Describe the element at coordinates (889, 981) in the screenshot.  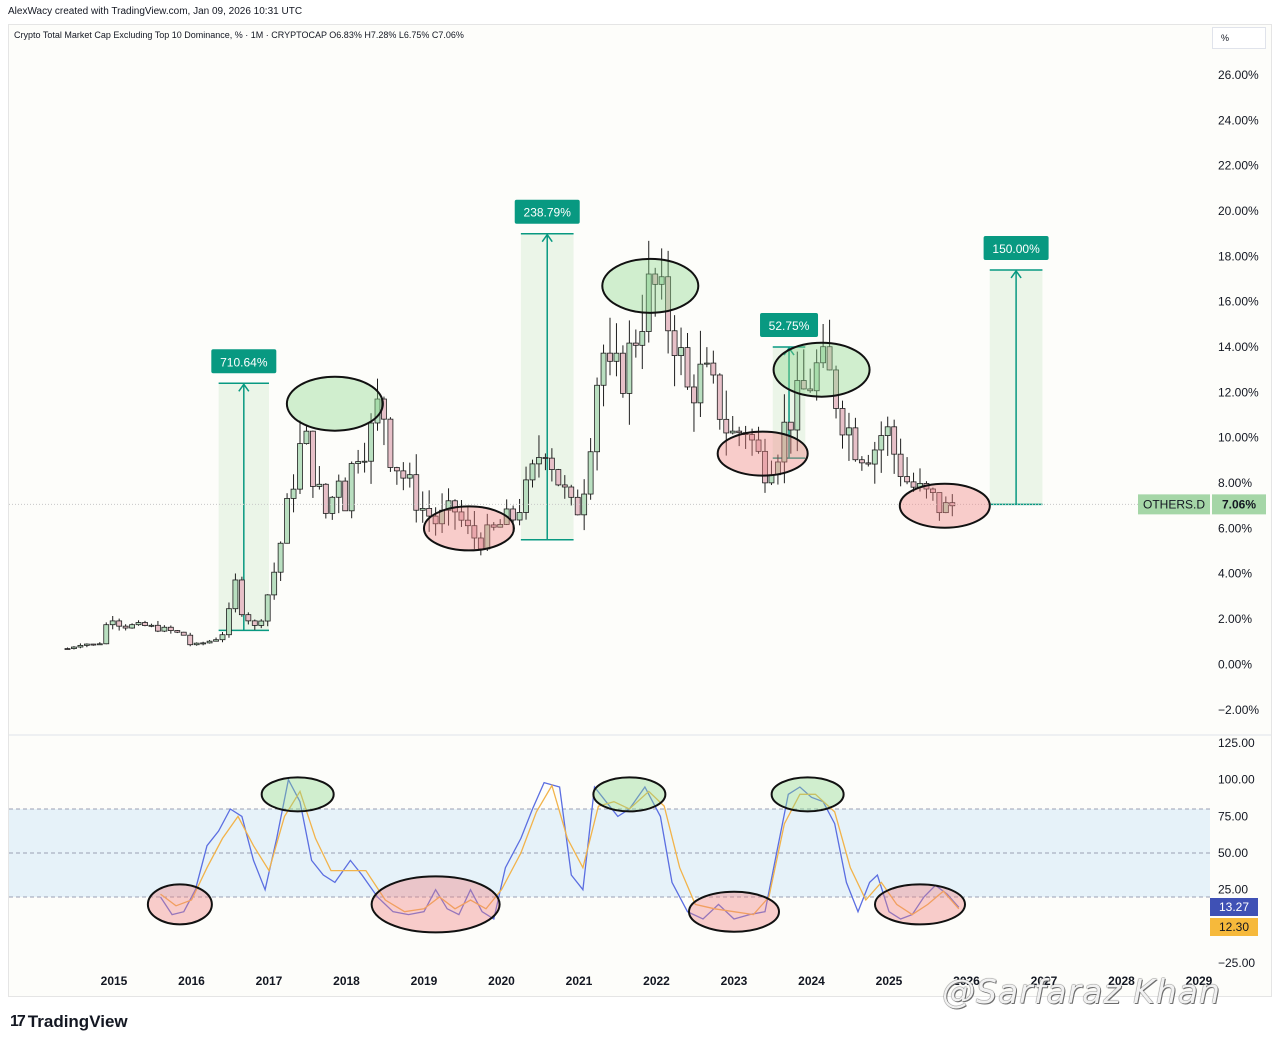
I see `x-tick-label: 2025` at that location.